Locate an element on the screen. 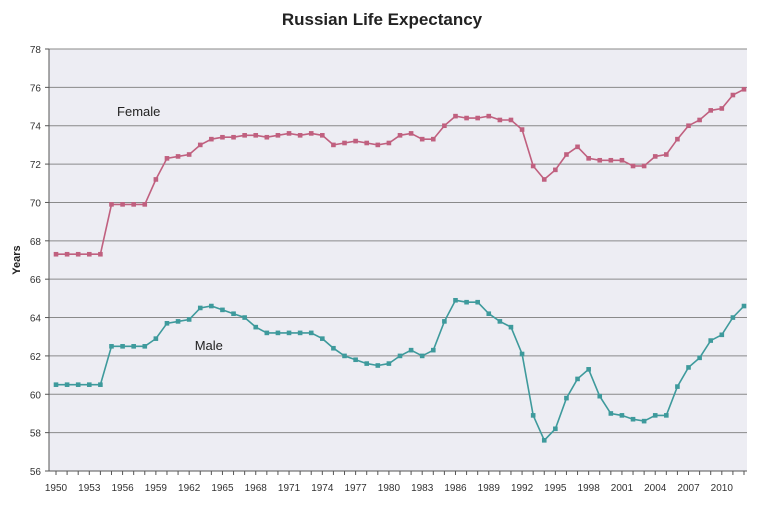 The width and height of the screenshot is (764, 505). x-tick-label: 1956 is located at coordinates (122, 488).